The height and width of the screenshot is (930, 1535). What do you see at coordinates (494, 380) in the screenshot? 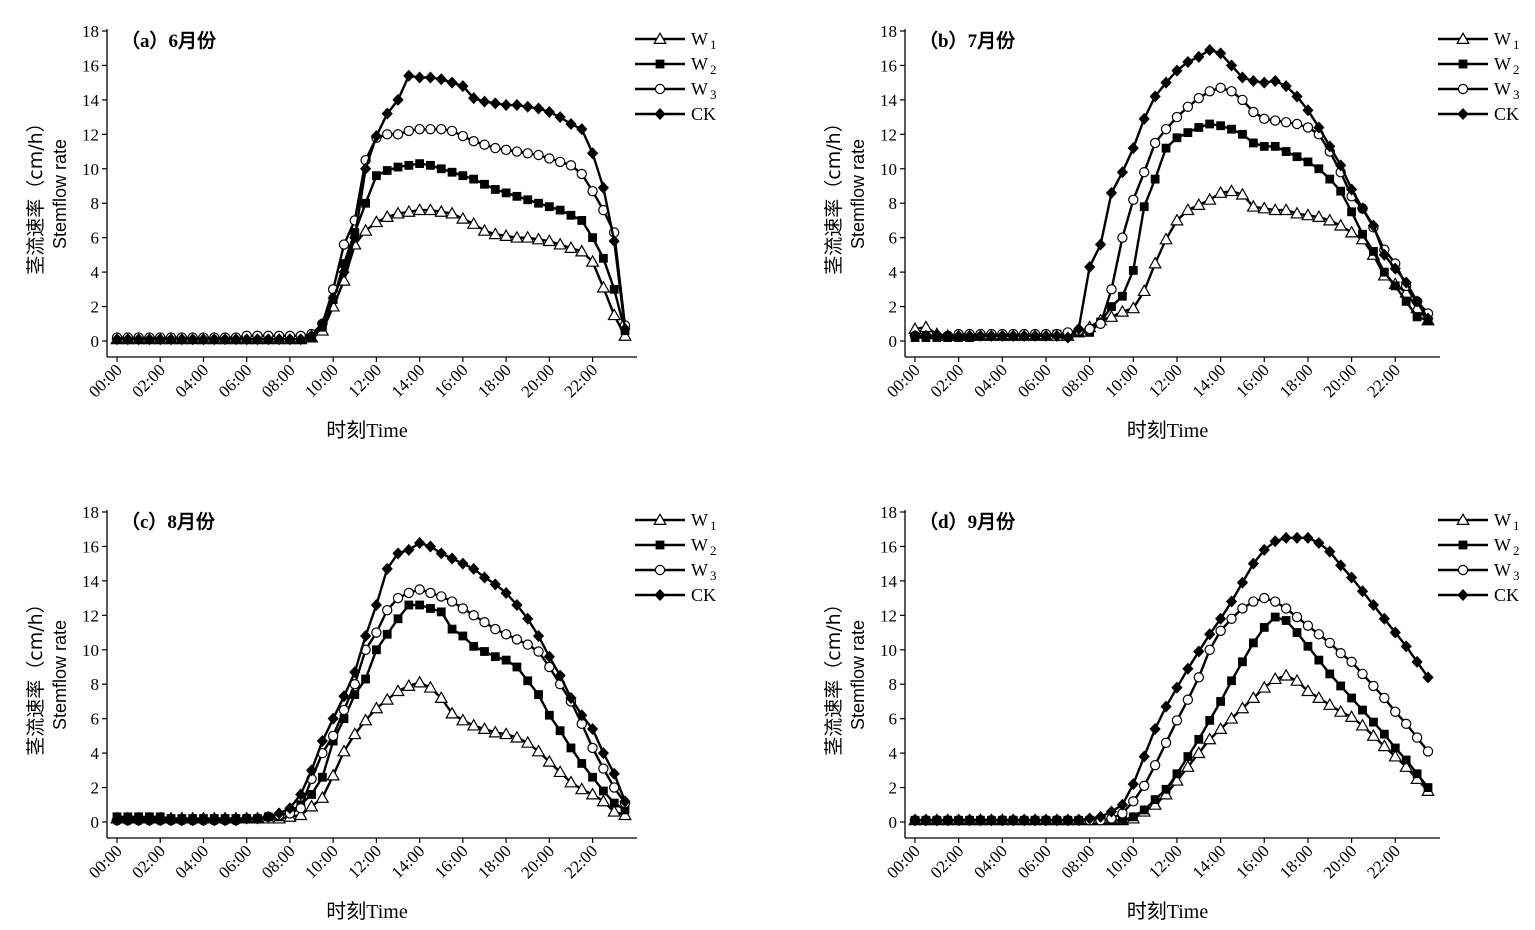
I see `x-tick-label: 18:00` at bounding box center [494, 380].